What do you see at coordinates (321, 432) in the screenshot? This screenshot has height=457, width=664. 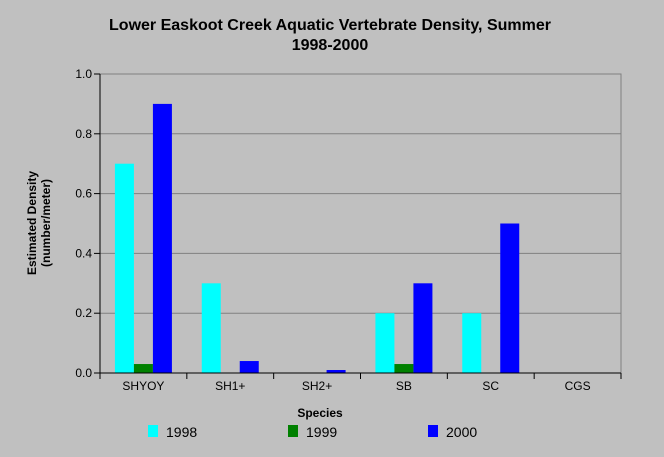 I see `legend-label-1999: 1999` at bounding box center [321, 432].